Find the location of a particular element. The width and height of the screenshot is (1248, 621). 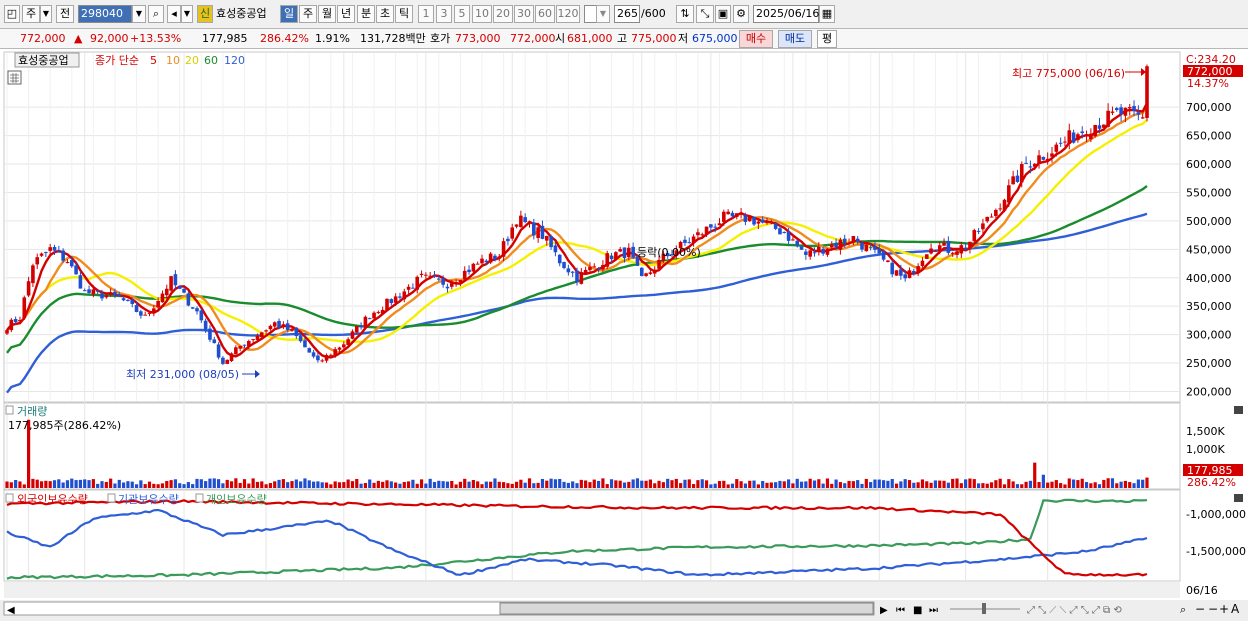

minute-1-tab: 1 is located at coordinates (426, 14).